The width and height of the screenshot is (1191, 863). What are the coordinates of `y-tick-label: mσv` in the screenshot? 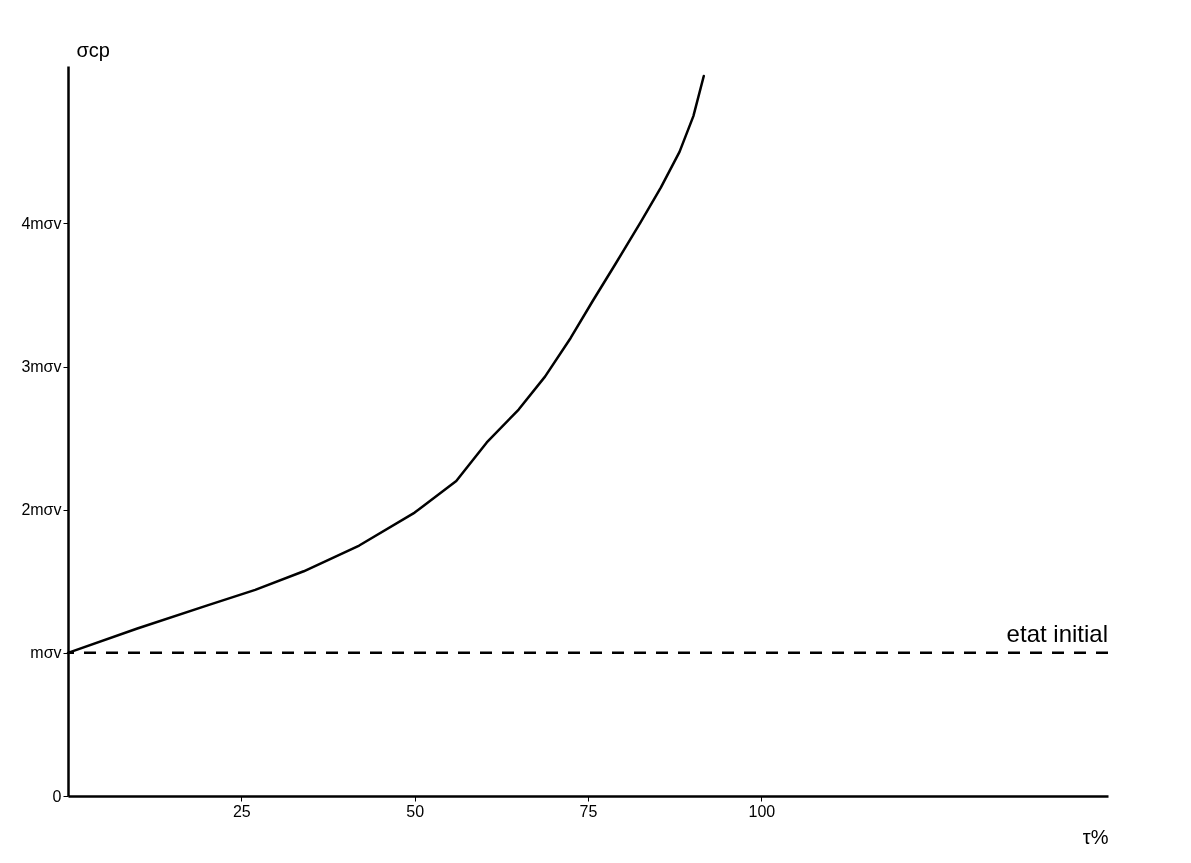 It's located at (46, 653).